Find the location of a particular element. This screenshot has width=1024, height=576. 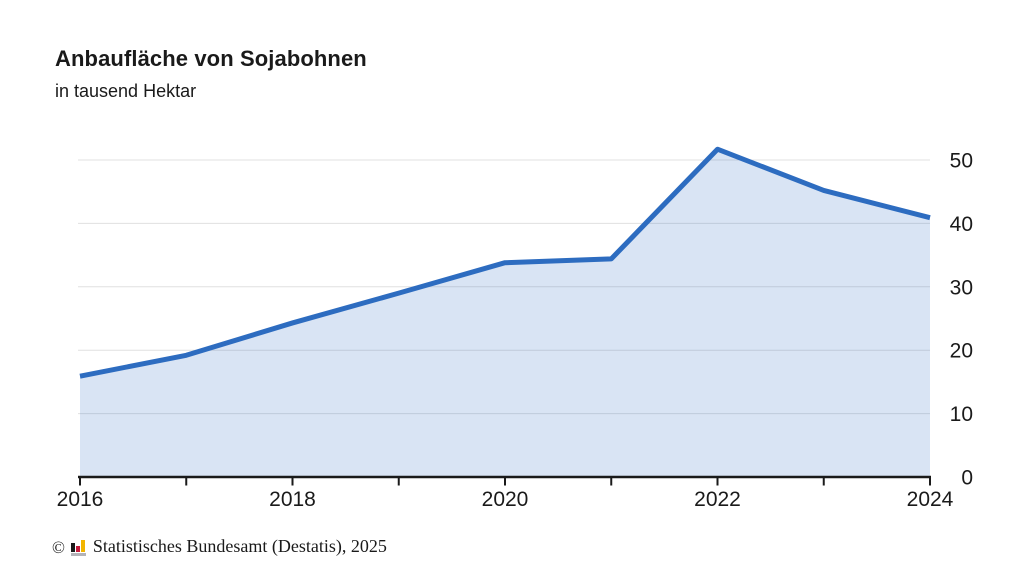

y-axis-label: 50 is located at coordinates (961, 161).